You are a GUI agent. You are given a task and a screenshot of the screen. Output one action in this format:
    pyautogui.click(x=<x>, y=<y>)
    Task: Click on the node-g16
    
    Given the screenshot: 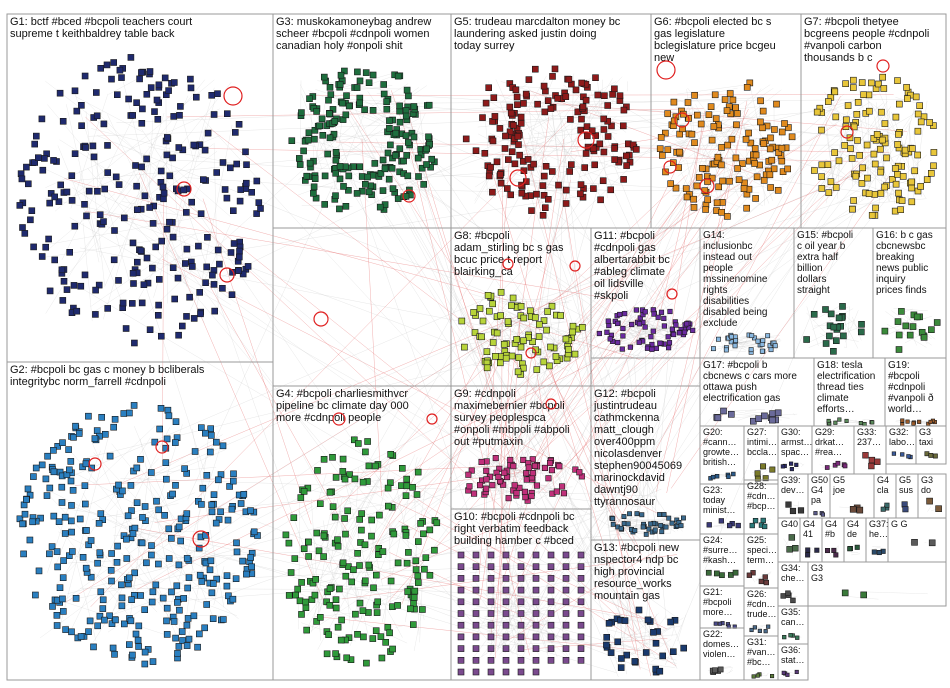 What is the action you would take?
    pyautogui.click(x=899, y=335)
    